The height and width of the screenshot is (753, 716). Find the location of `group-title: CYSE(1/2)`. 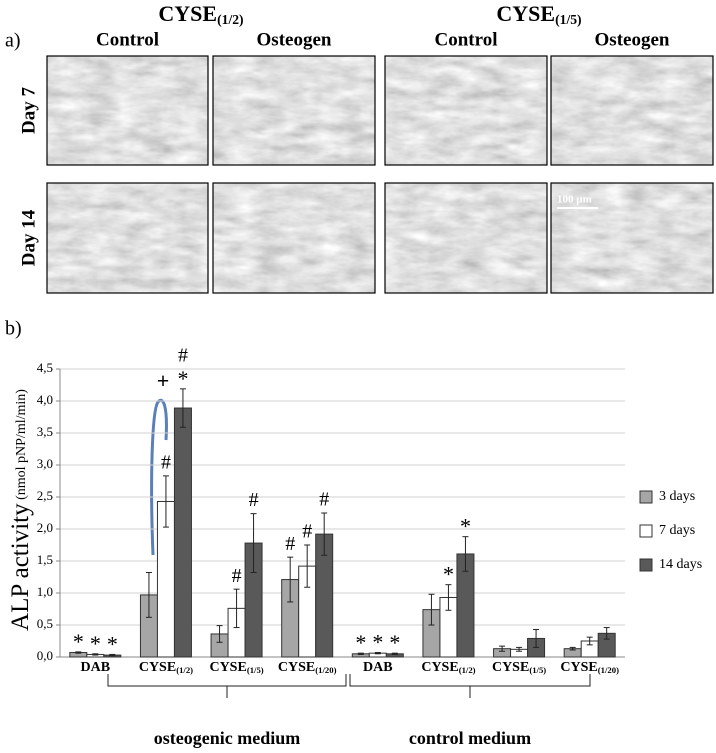

group-title: CYSE(1/2) is located at coordinates (200, 14).